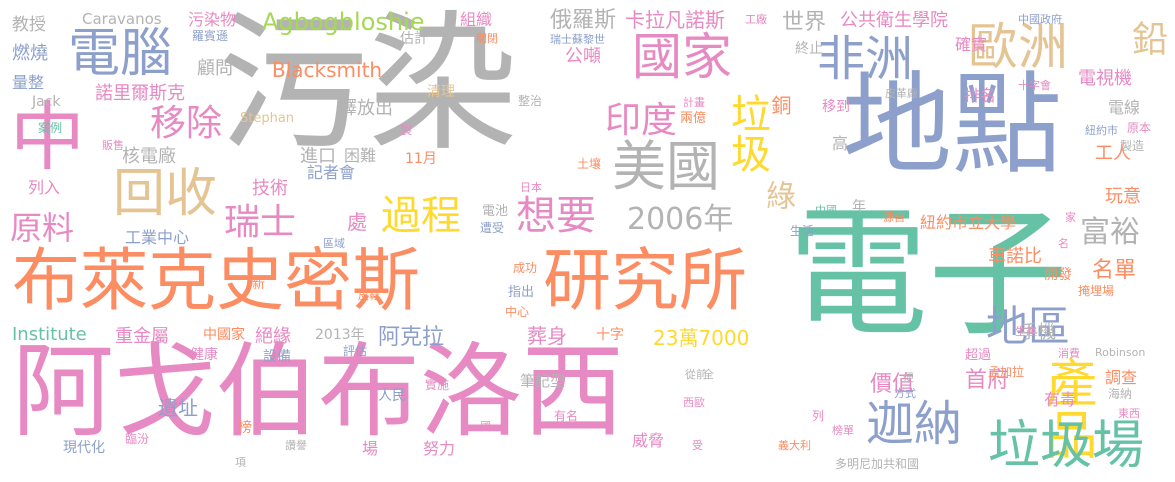  What do you see at coordinates (517, 312) in the screenshot?
I see `cloud-word: 中心` at bounding box center [517, 312].